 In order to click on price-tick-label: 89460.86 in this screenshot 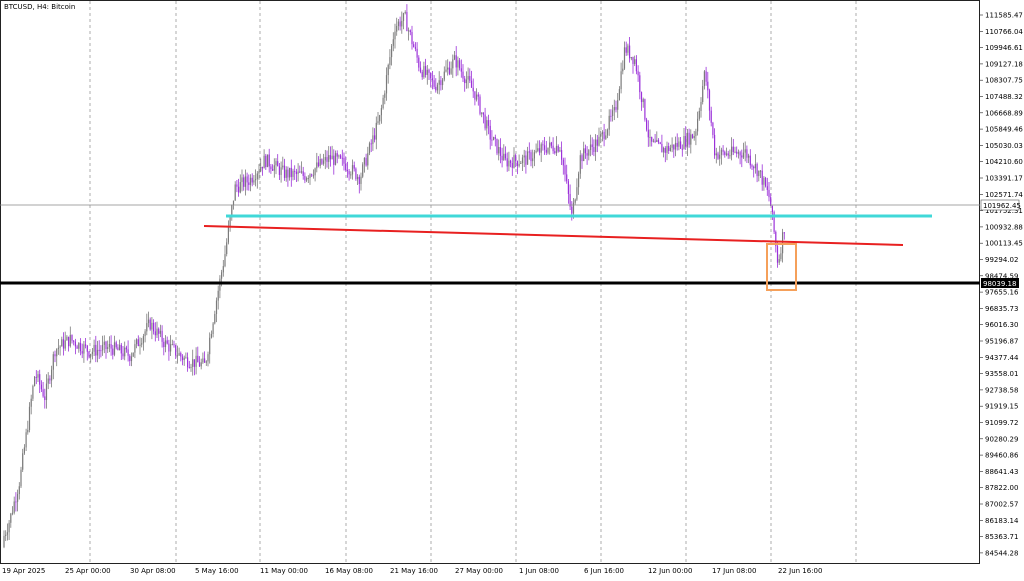, I will do `click(1002, 456)`.